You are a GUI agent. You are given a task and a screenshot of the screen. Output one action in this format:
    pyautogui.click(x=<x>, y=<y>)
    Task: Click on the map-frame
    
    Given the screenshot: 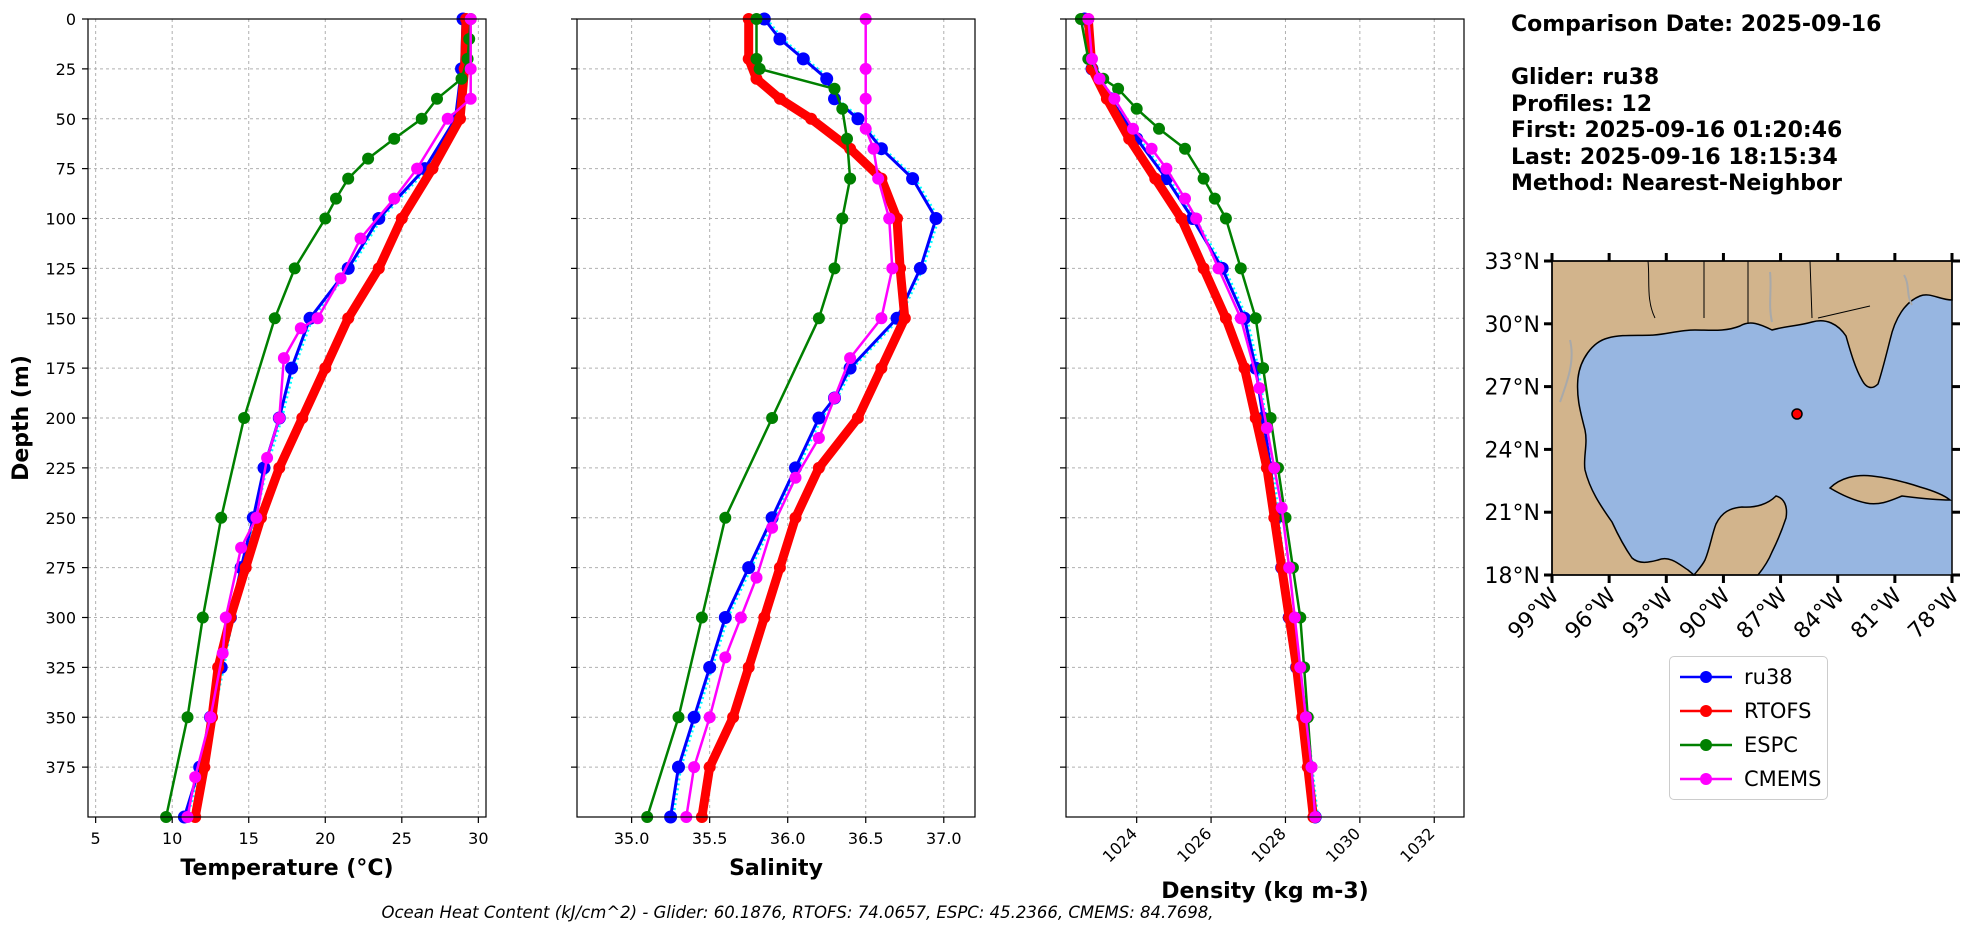 What is the action you would take?
    pyautogui.click(x=1752, y=418)
    